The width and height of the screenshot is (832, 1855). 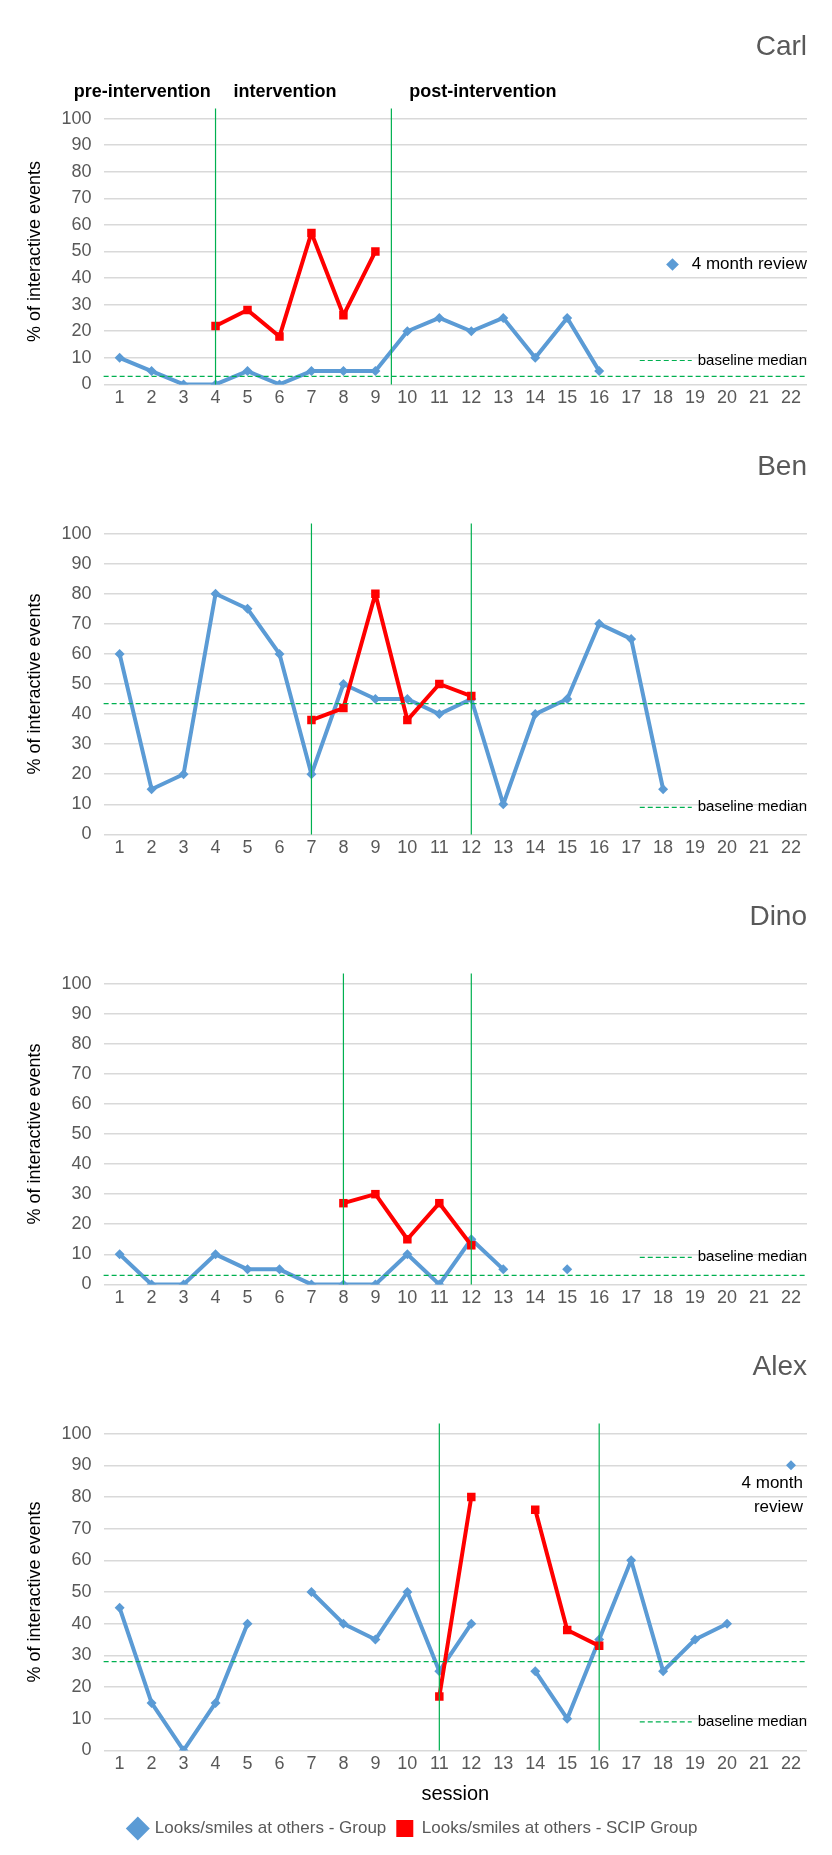 I want to click on y-tick-label: 10, so click(x=81, y=1717).